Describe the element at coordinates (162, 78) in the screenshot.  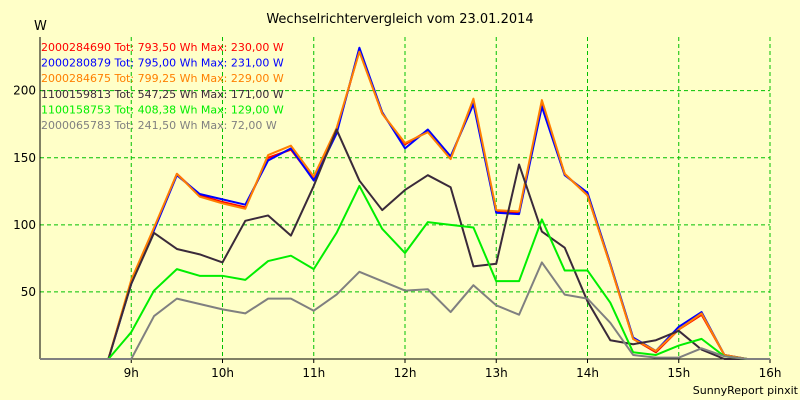
I see `legend-entry-2000284675: 2000284675 Tot: 799,25 Wh Max: 229,00 W` at that location.